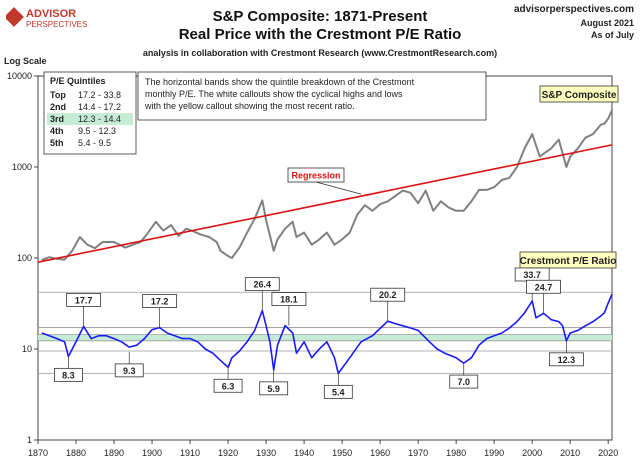 Image resolution: width=640 pixels, height=464 pixels. Describe the element at coordinates (24, 258) in the screenshot. I see `y-tick-label: 100` at that location.